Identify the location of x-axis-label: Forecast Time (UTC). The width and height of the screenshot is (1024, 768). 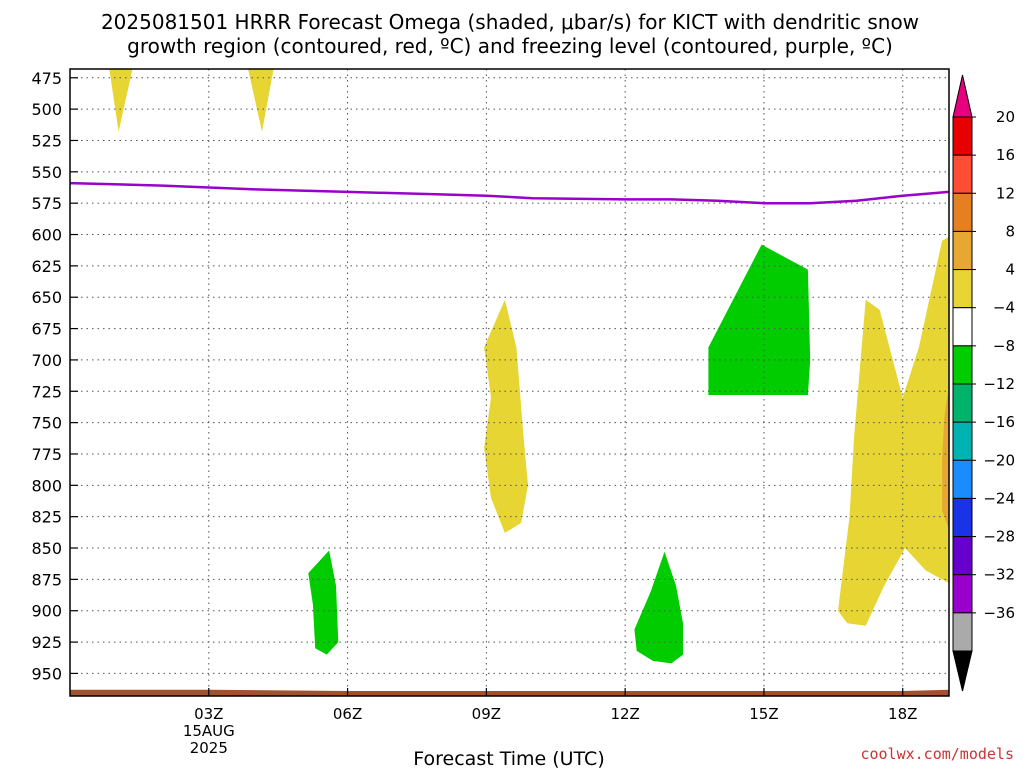
(508, 758).